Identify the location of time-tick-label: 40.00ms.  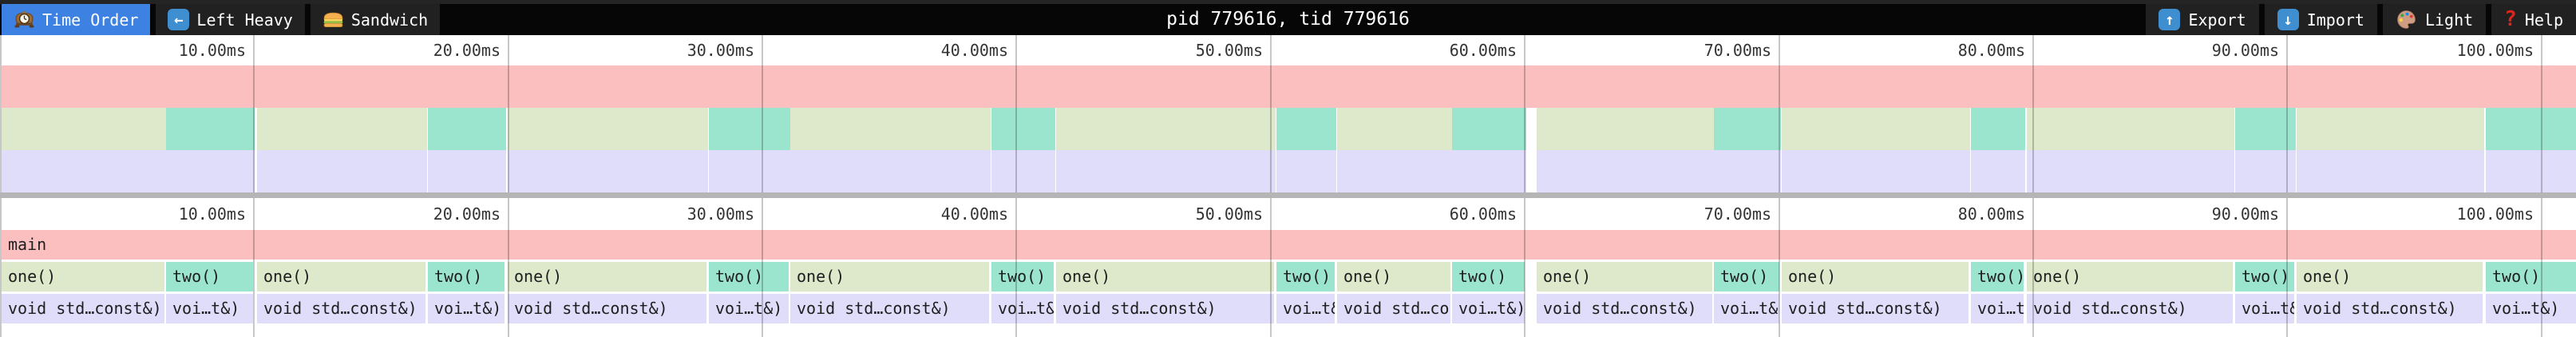
(974, 50).